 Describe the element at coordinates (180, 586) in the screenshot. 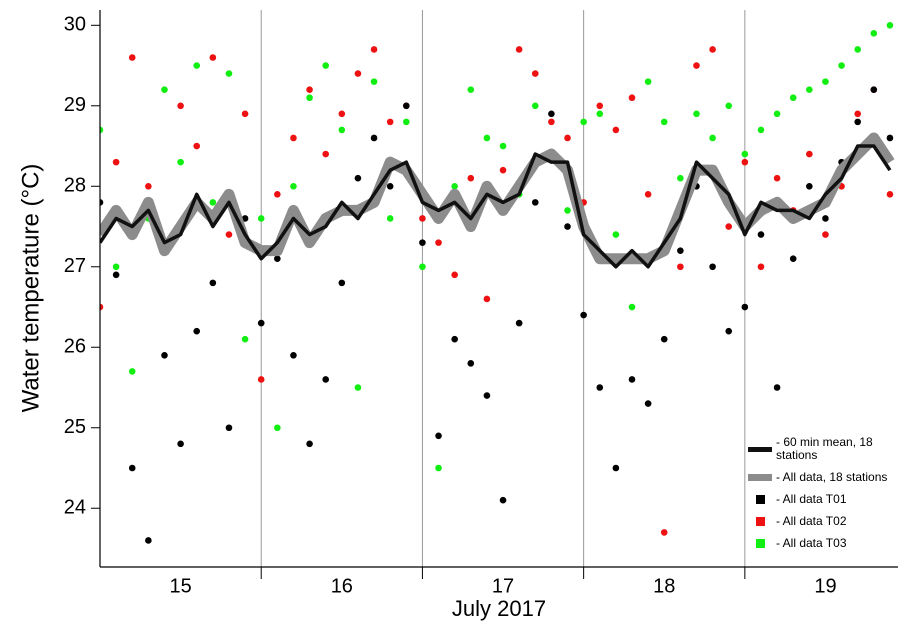

I see `x-tick-label: 15` at that location.